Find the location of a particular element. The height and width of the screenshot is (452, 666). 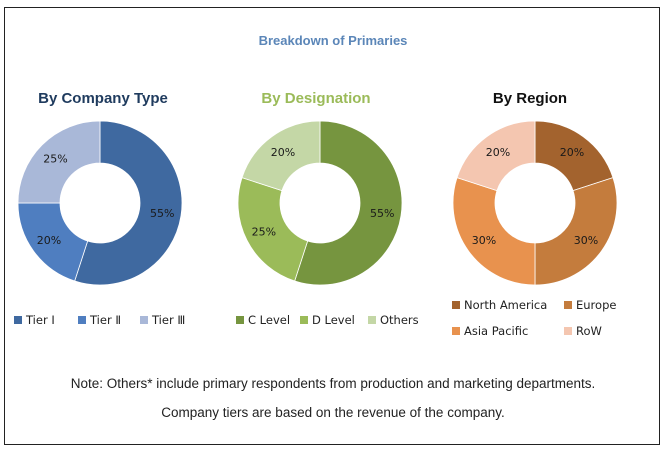

legend-label: C Level is located at coordinates (269, 320).